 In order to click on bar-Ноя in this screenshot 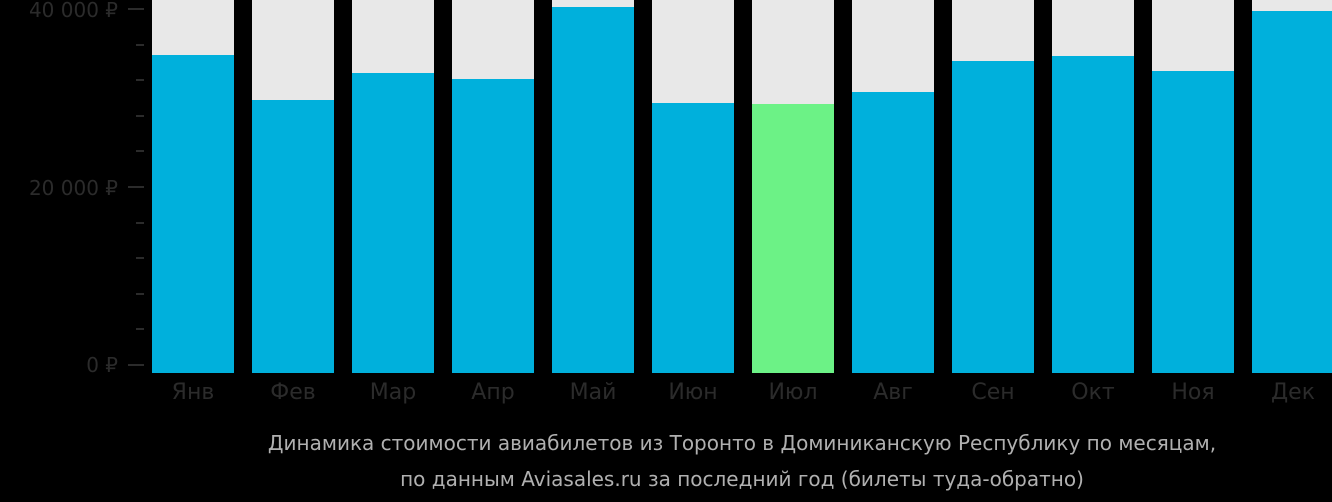, I will do `click(1193, 186)`.